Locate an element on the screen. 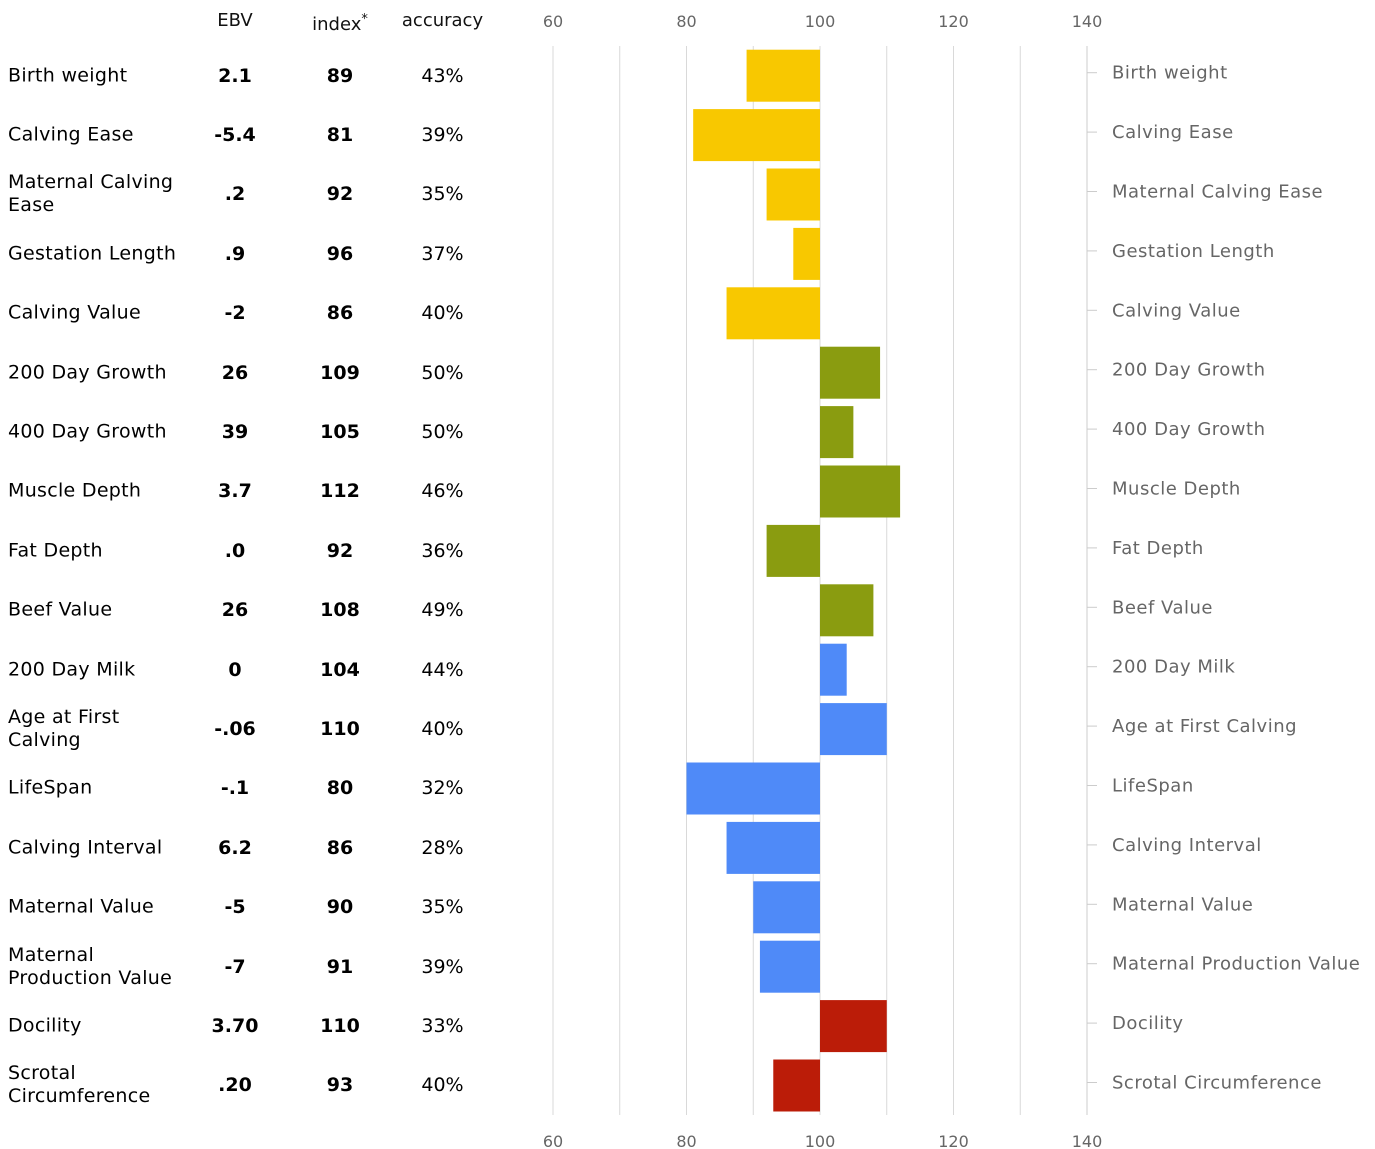 Image resolution: width=1375 pixels, height=1149 pixels. ebv-value: -.1 is located at coordinates (235, 788).